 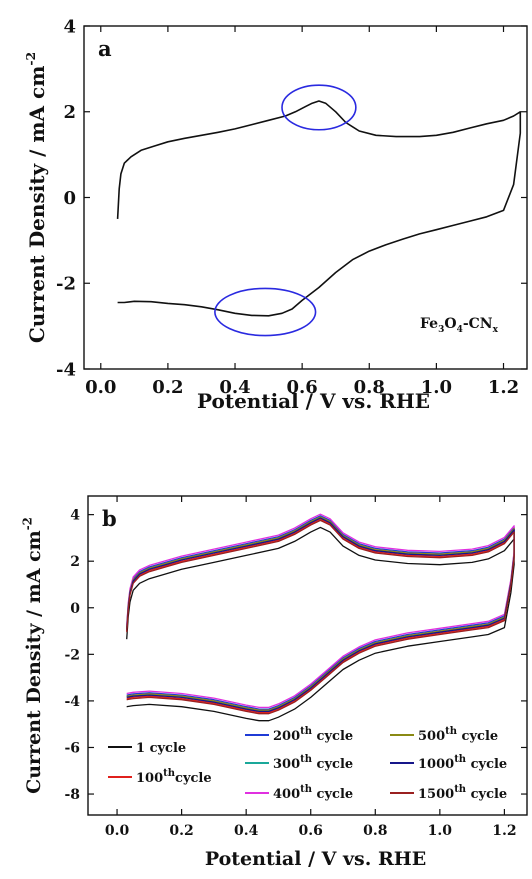 What do you see at coordinates (313, 793) in the screenshot?
I see `legend-entry: 400th cycle` at bounding box center [313, 793].